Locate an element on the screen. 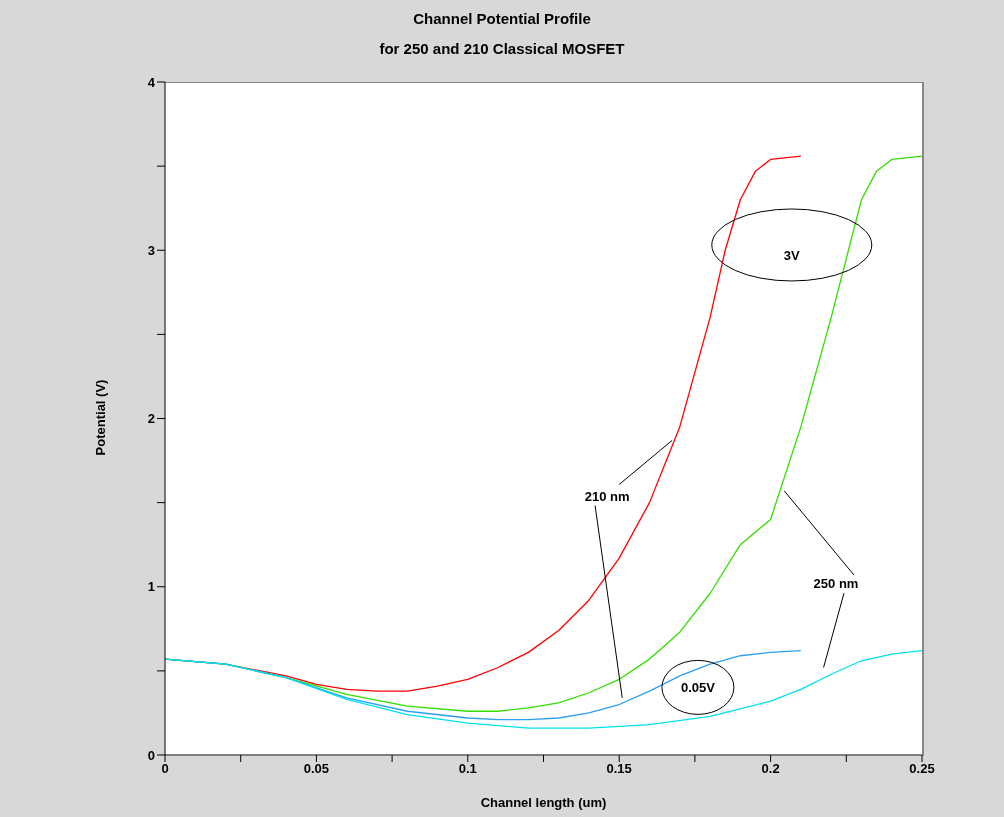  x-axis-title: Channel length (um) is located at coordinates (543, 802).